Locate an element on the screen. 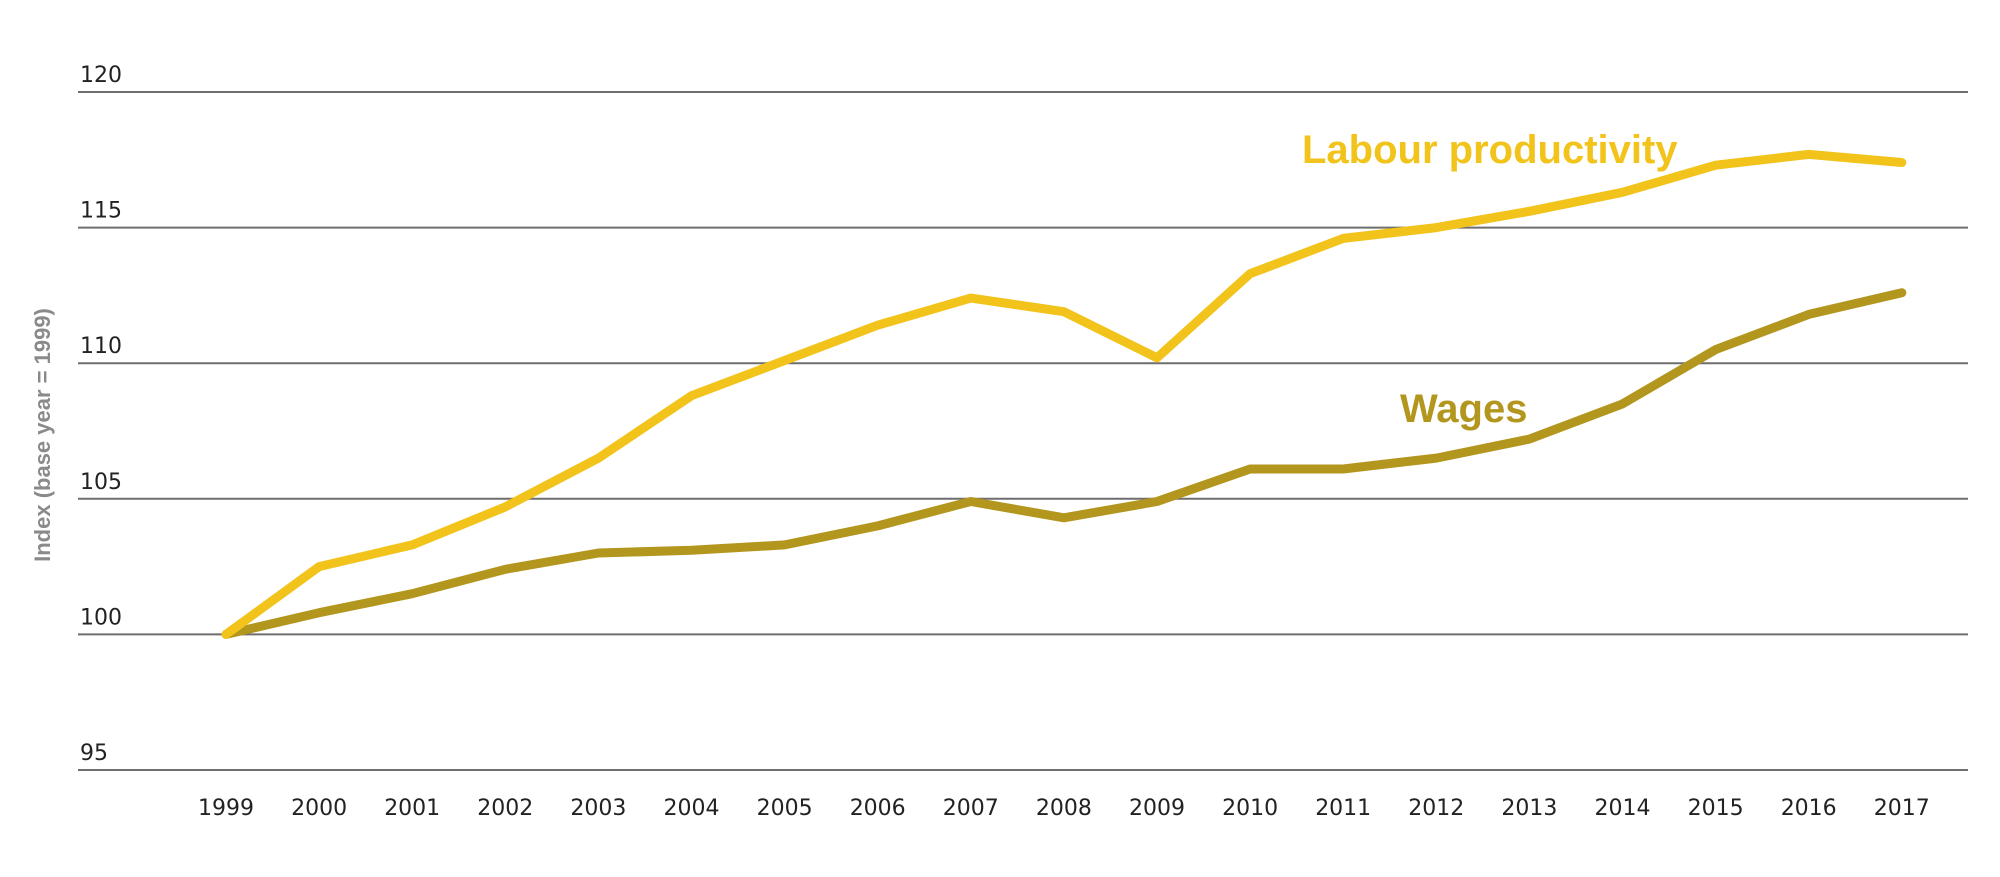 This screenshot has width=2000, height=877. x-tick-label: 2016 is located at coordinates (1809, 808).